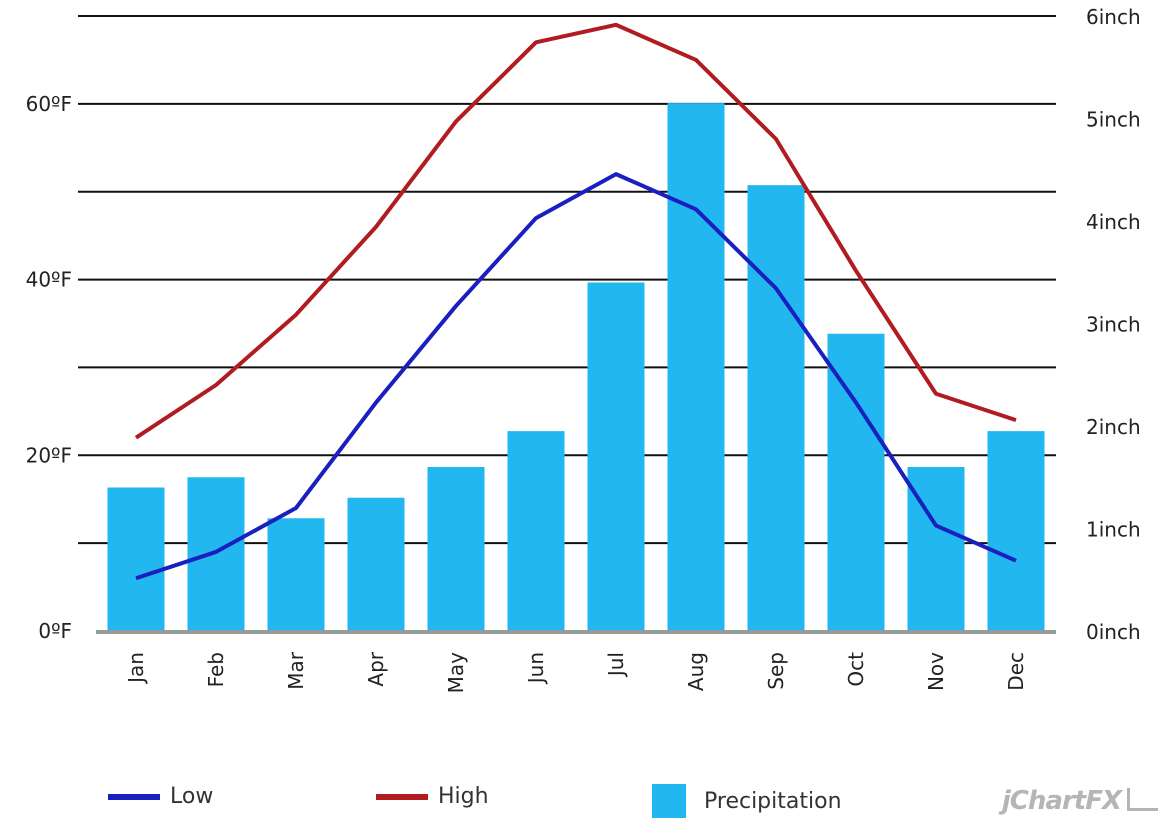  What do you see at coordinates (1016, 531) in the screenshot?
I see `bar-dec` at bounding box center [1016, 531].